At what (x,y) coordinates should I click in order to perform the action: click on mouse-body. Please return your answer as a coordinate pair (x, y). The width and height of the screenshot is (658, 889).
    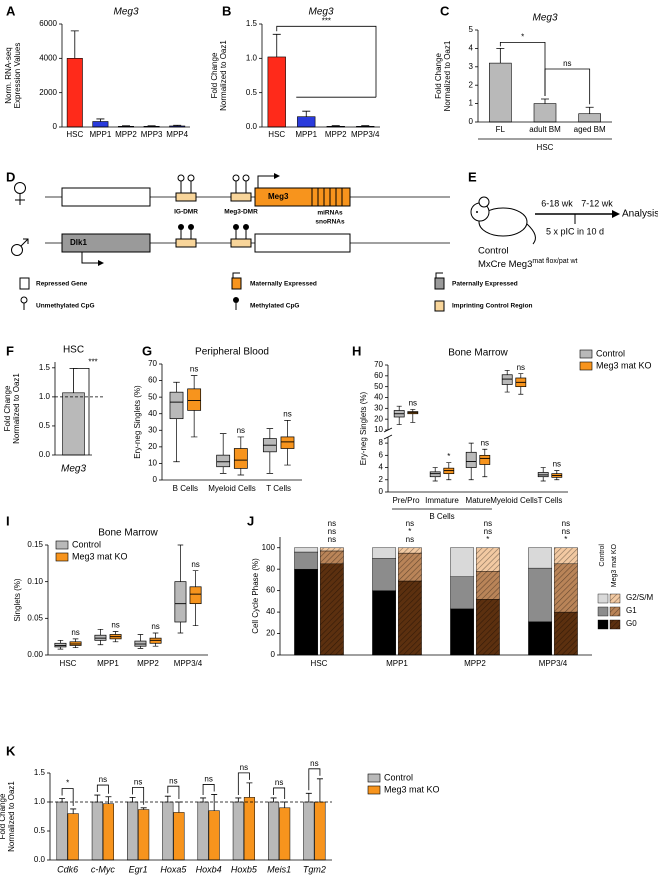
    Looking at the image, I should click on (503, 222).